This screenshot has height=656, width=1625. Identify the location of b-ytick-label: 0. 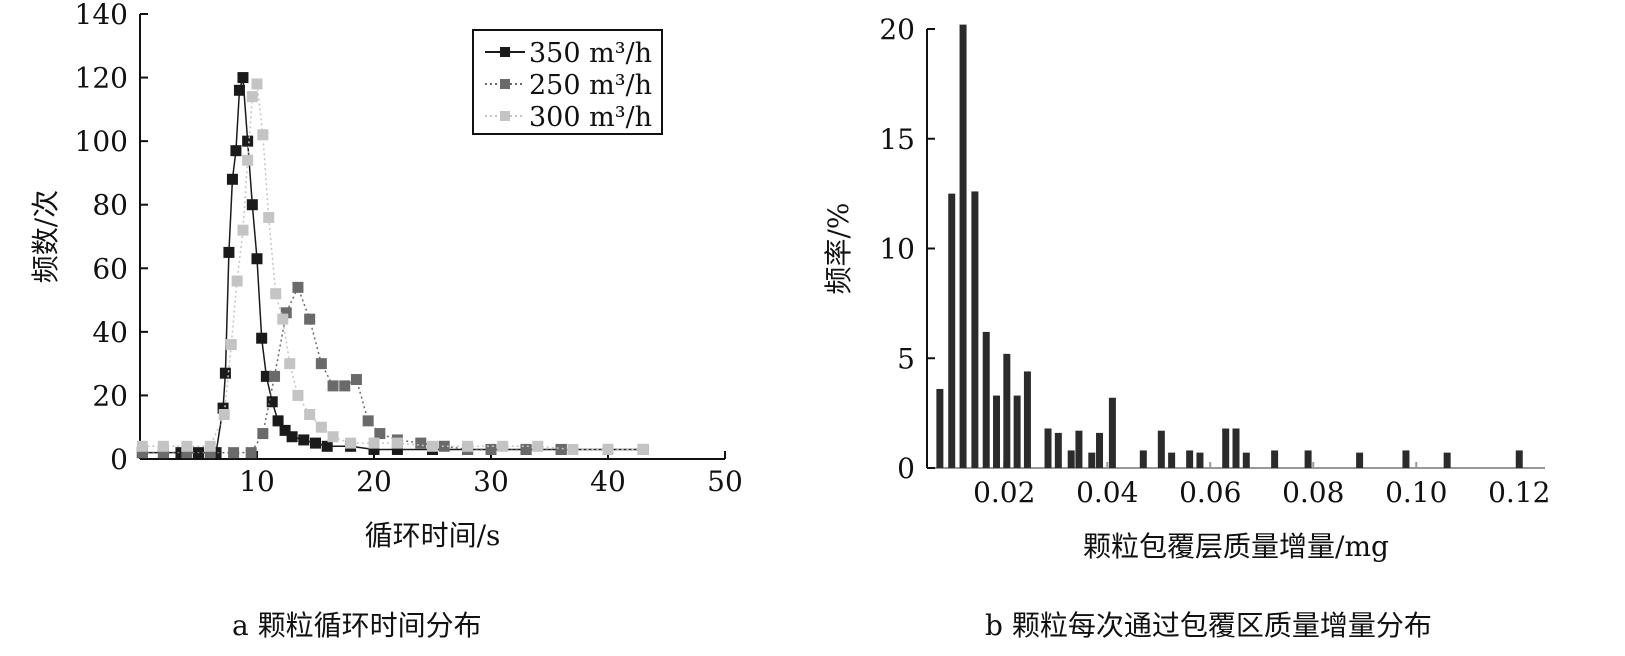
(906, 468).